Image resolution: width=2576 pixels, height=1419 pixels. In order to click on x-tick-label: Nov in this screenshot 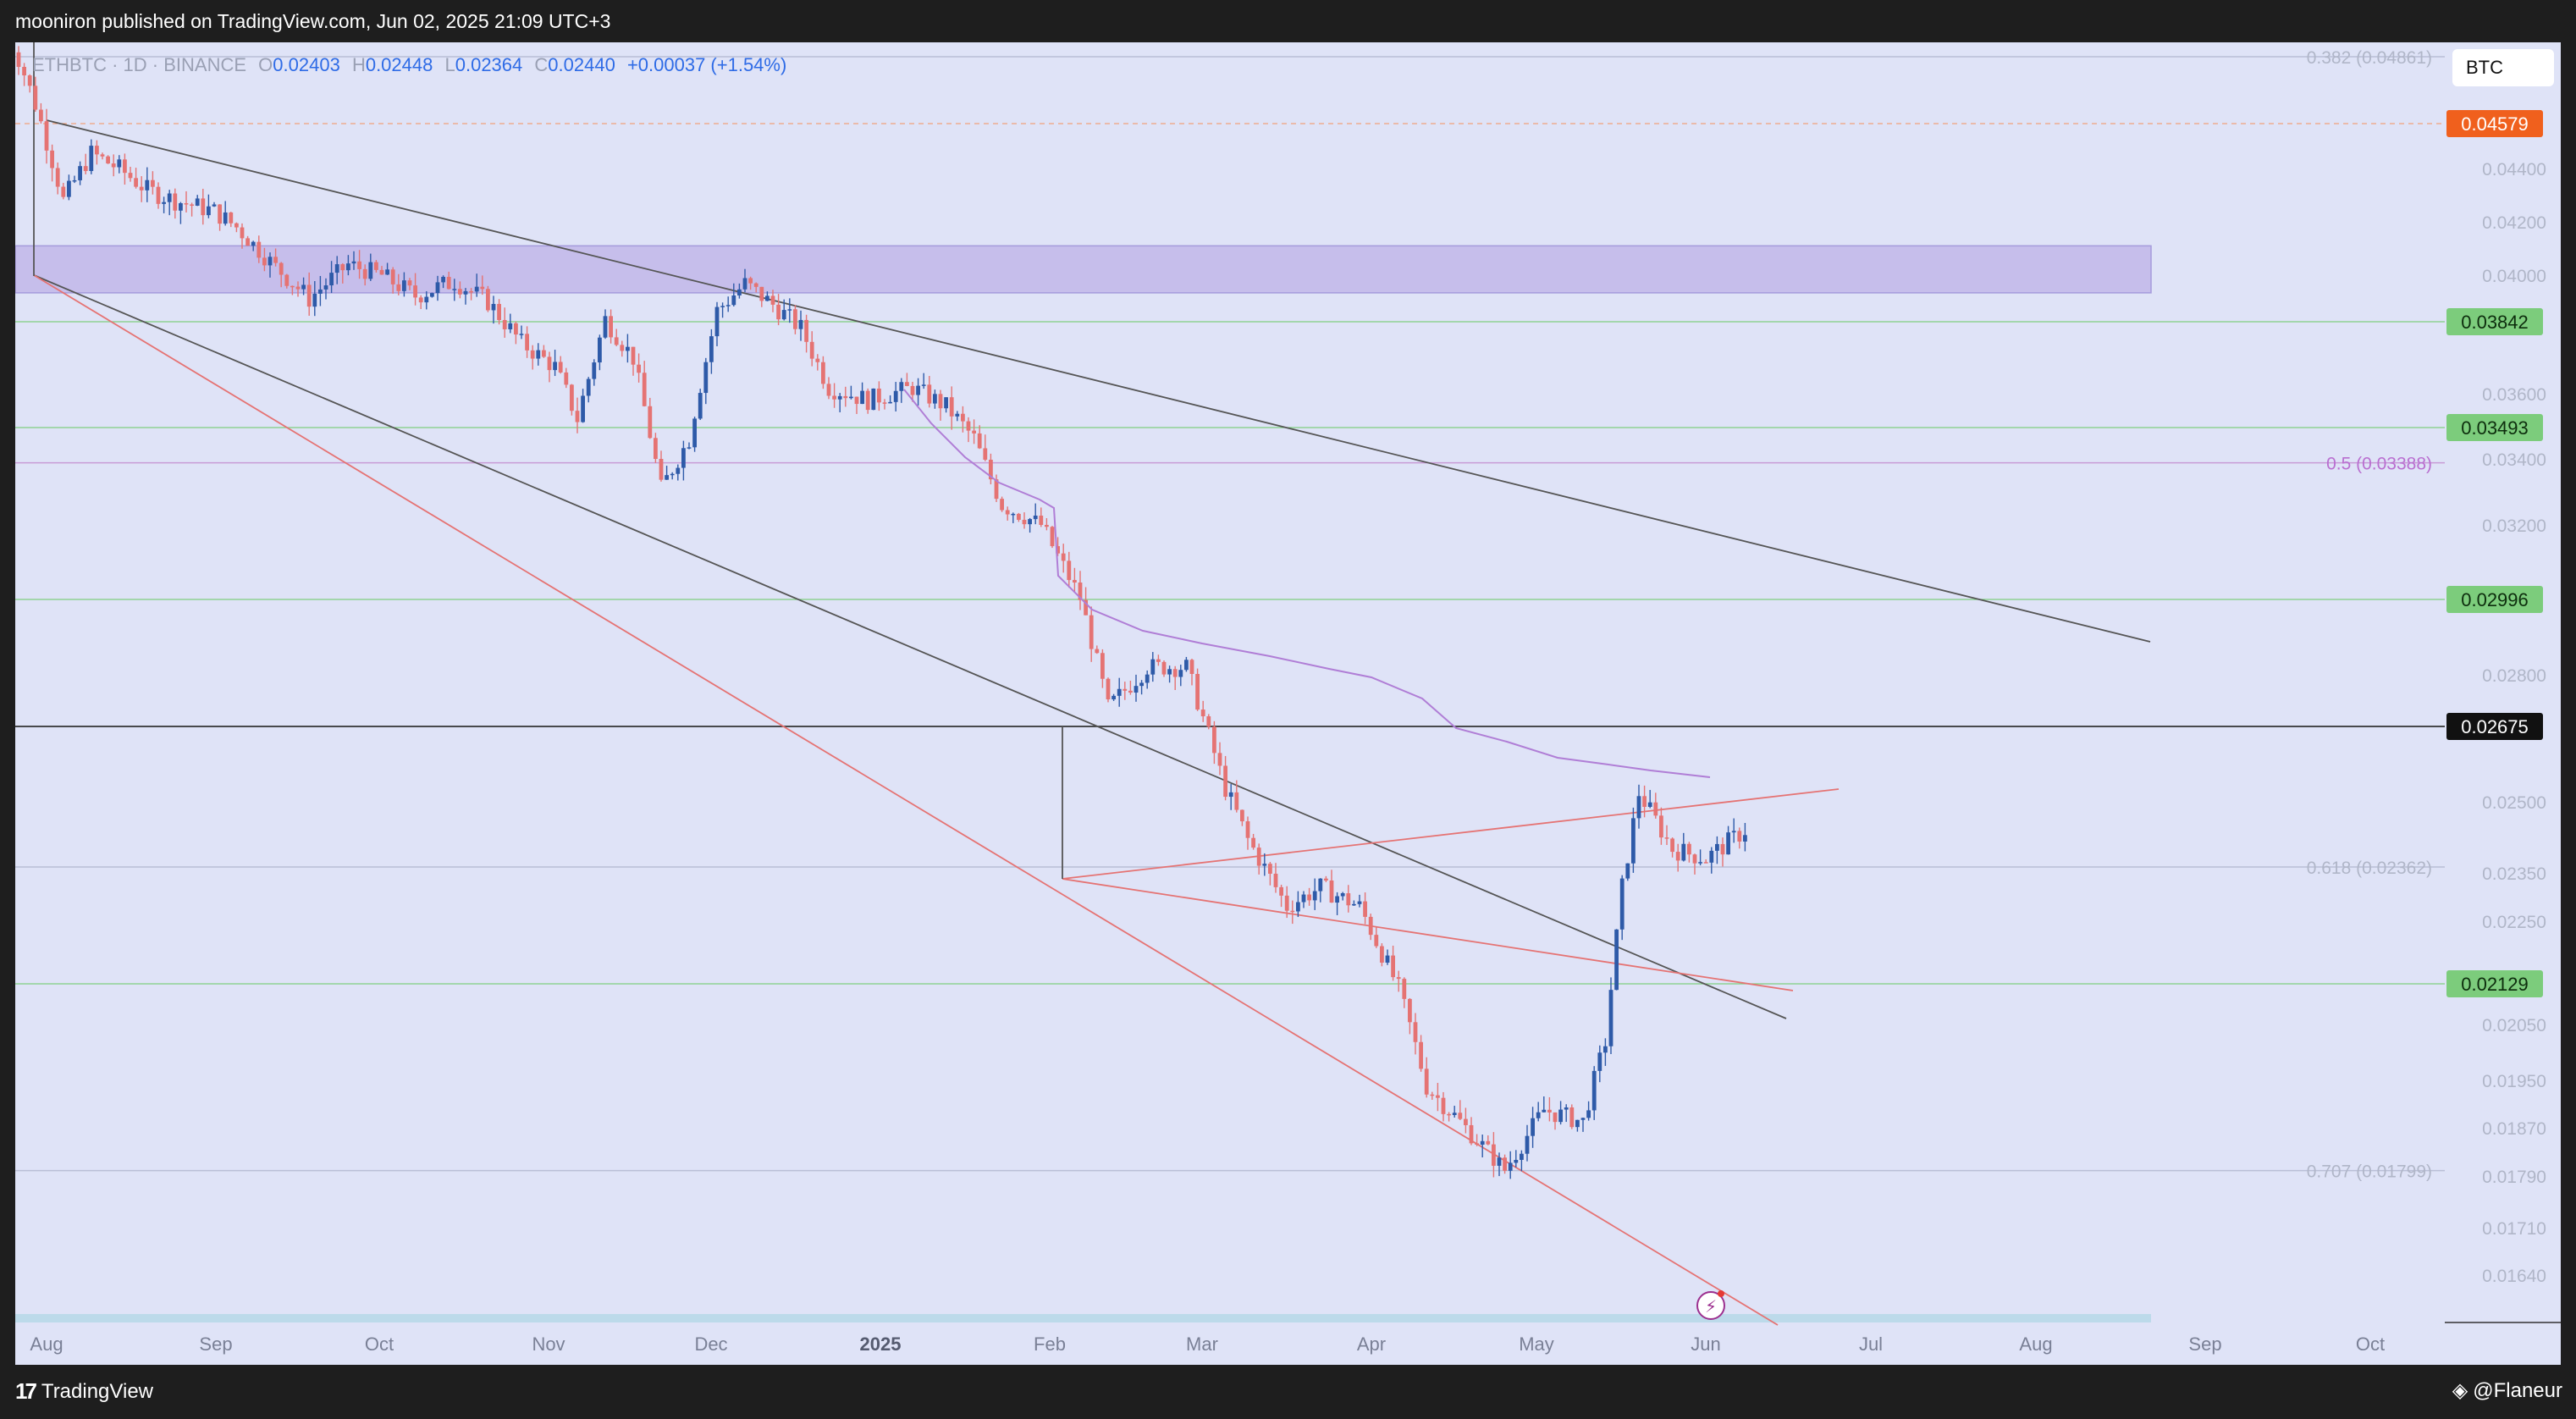, I will do `click(549, 1344)`.